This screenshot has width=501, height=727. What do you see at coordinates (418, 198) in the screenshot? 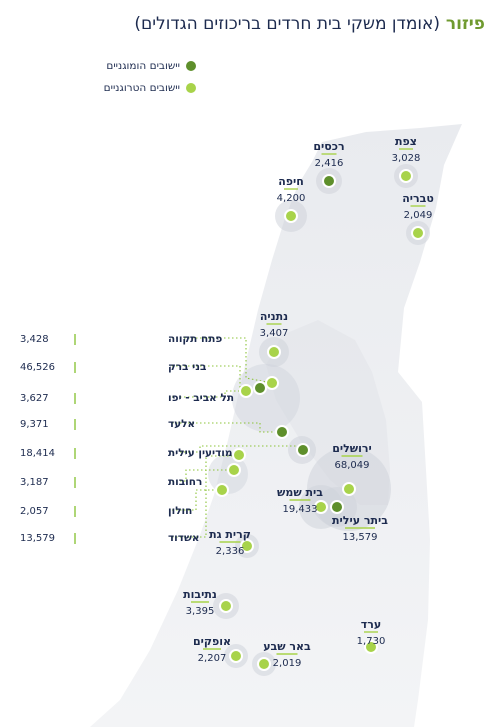
I see `settlement-name-3: טבריה` at bounding box center [418, 198].